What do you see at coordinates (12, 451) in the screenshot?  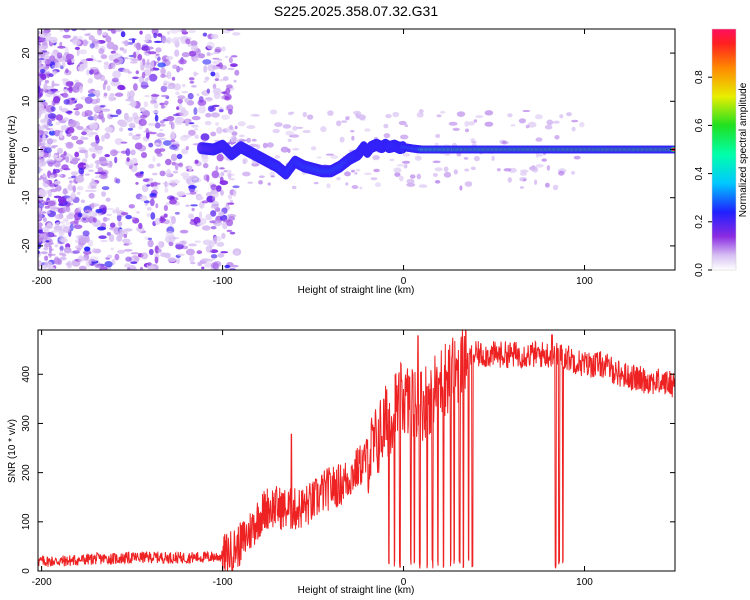 I see `bottom-y-axis-label: SNR (10 * v/v)` at bounding box center [12, 451].